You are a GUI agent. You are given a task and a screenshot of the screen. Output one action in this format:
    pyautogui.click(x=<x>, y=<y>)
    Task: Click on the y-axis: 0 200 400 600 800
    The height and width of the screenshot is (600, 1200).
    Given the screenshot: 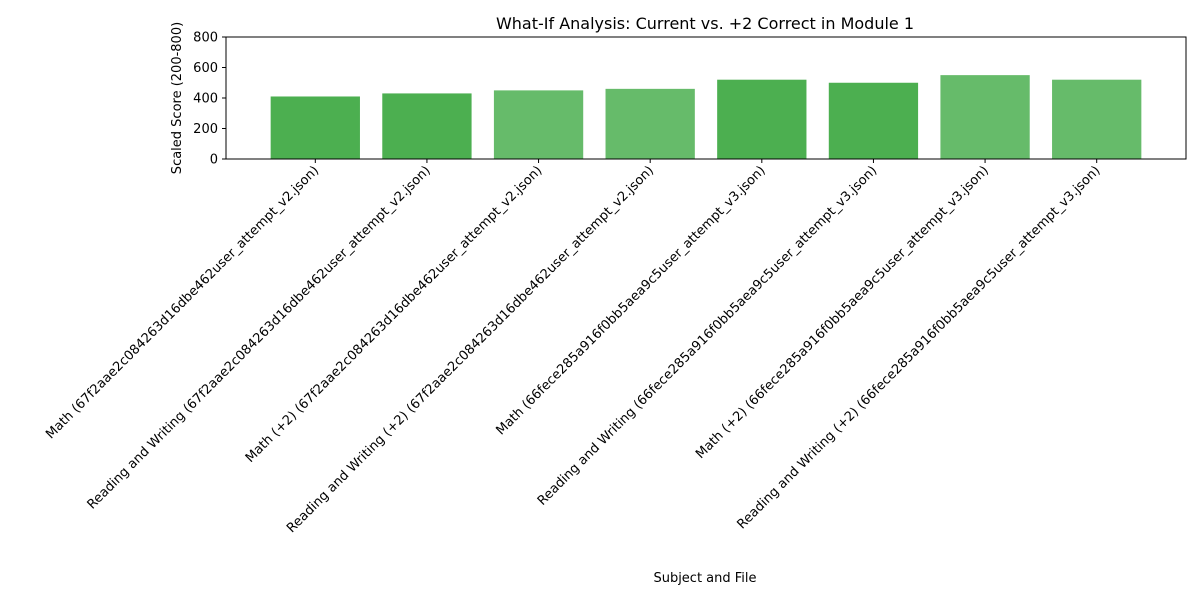 What is the action you would take?
    pyautogui.click(x=209, y=99)
    